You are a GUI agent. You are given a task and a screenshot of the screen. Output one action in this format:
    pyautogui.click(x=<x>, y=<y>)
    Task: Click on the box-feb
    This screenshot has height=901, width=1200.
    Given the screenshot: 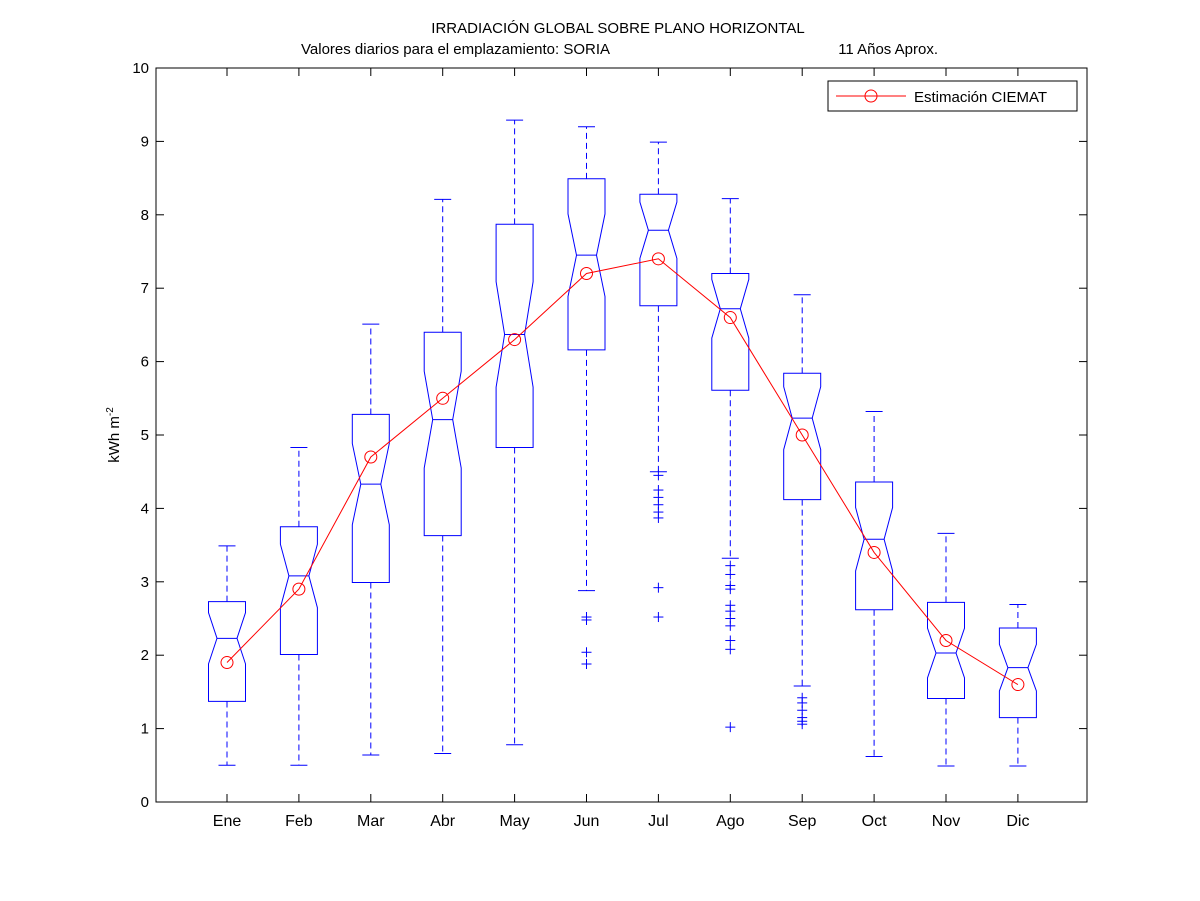 What is the action you would take?
    pyautogui.click(x=298, y=606)
    